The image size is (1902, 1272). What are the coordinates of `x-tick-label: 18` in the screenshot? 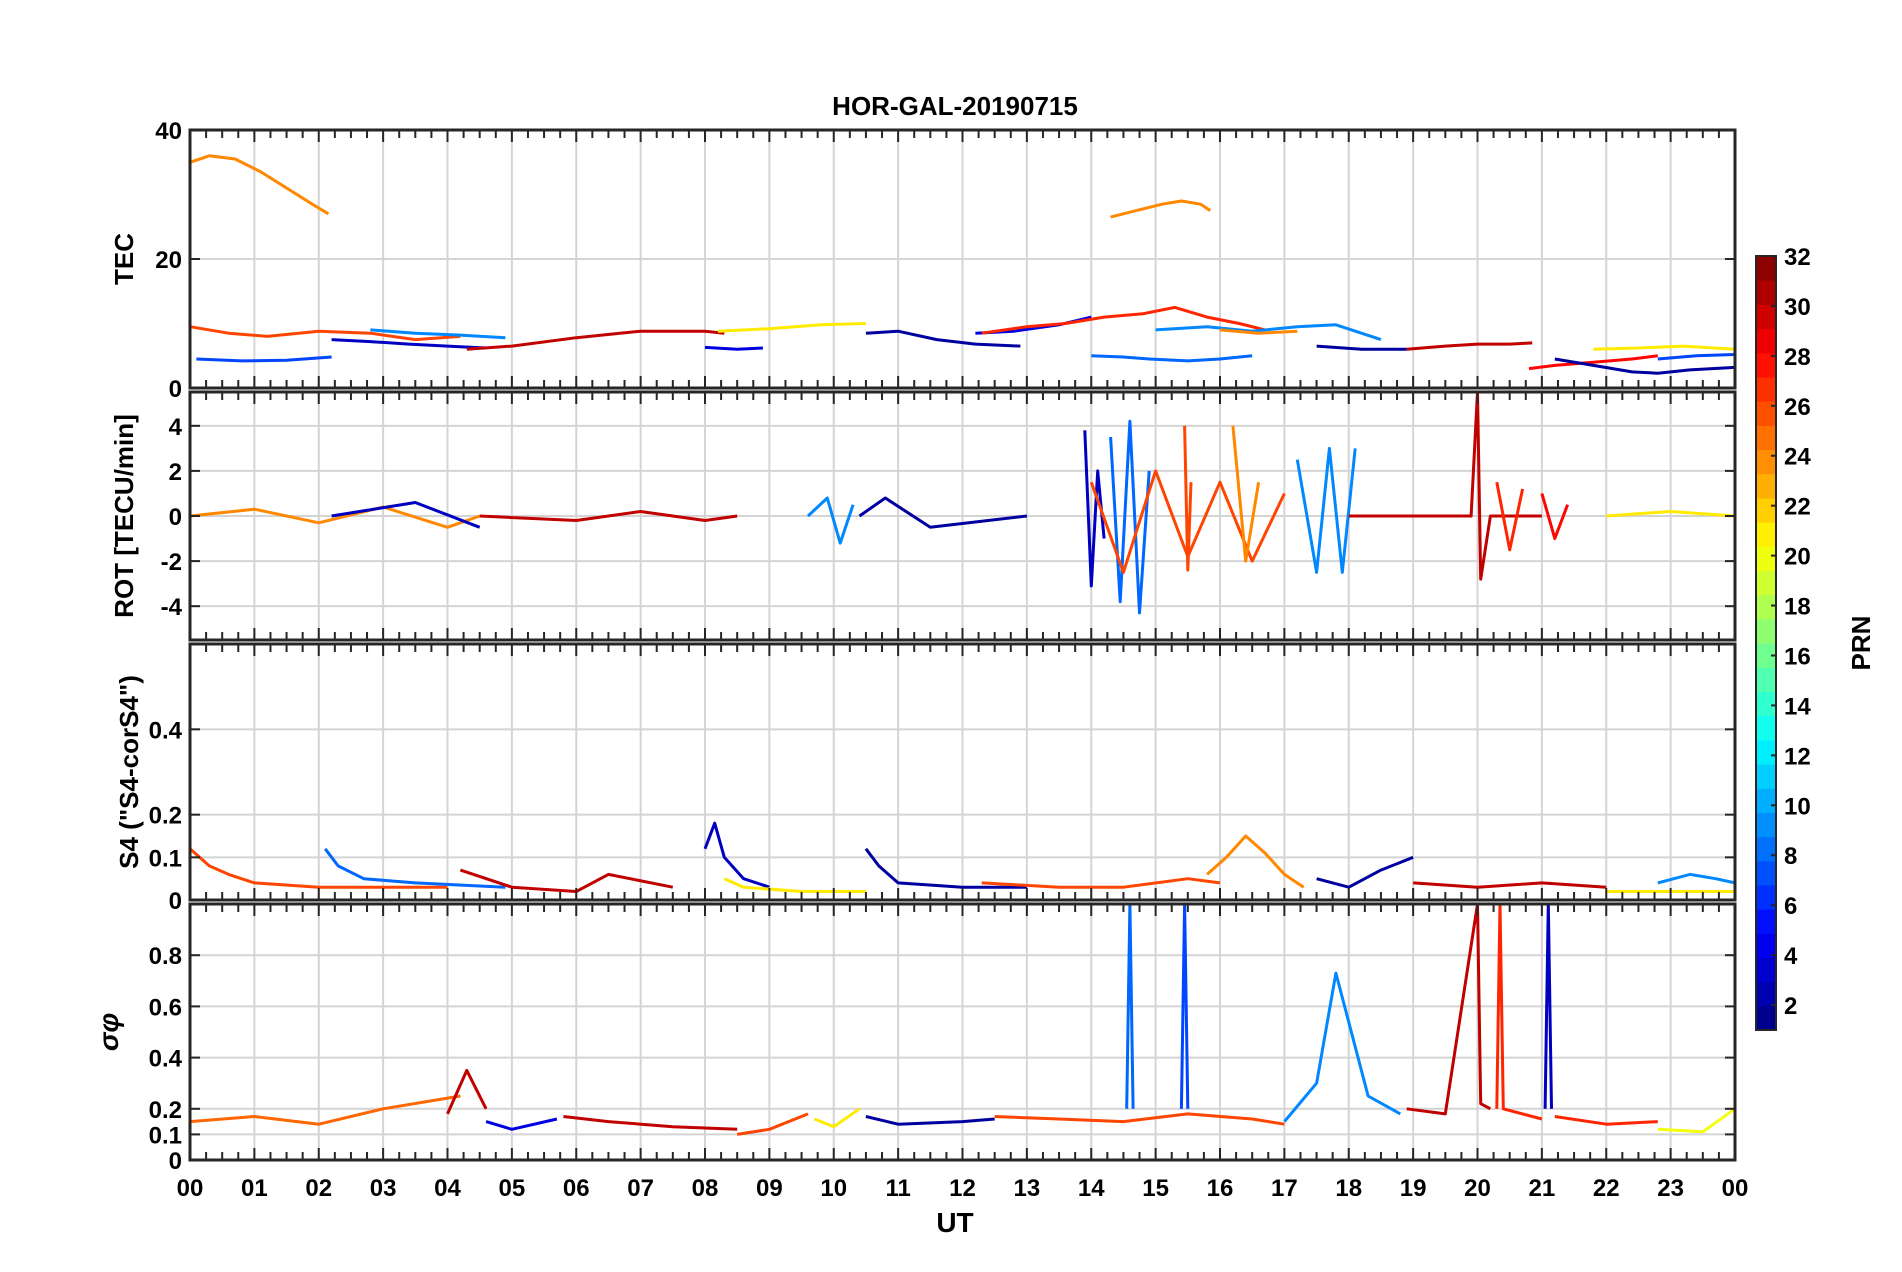 It's located at (1348, 1188).